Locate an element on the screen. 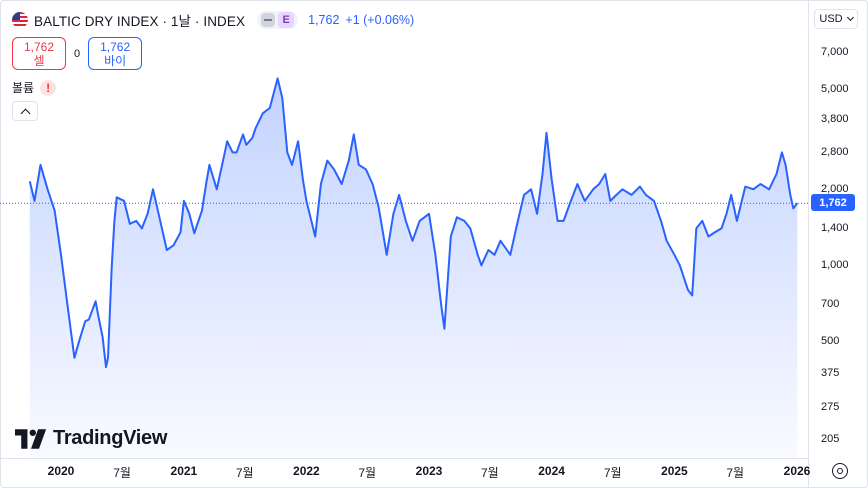  volume-legend: 볼륨 ! is located at coordinates (34, 87).